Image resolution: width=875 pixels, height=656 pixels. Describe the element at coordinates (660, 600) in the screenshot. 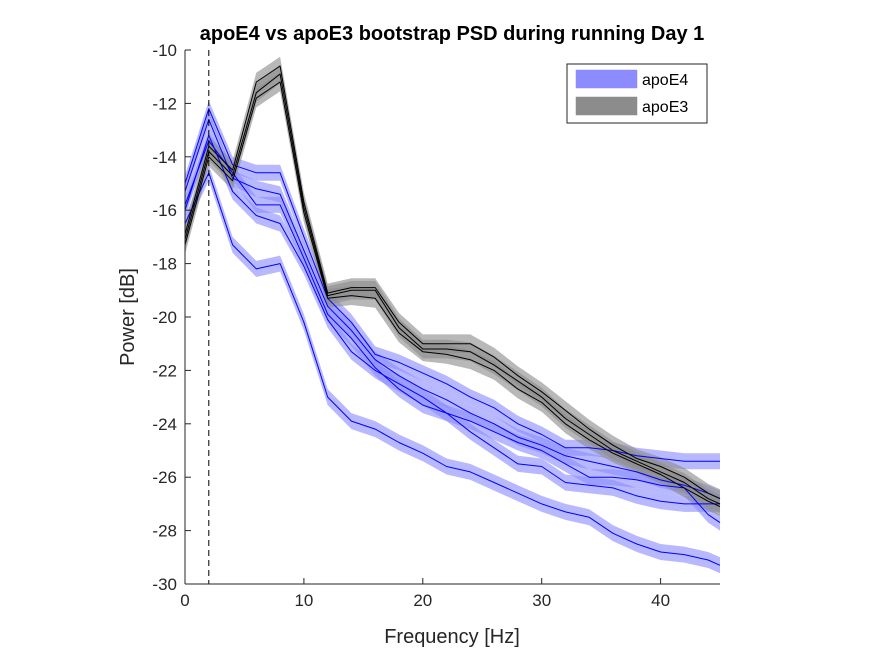

I see `x-tick-label: 40` at that location.